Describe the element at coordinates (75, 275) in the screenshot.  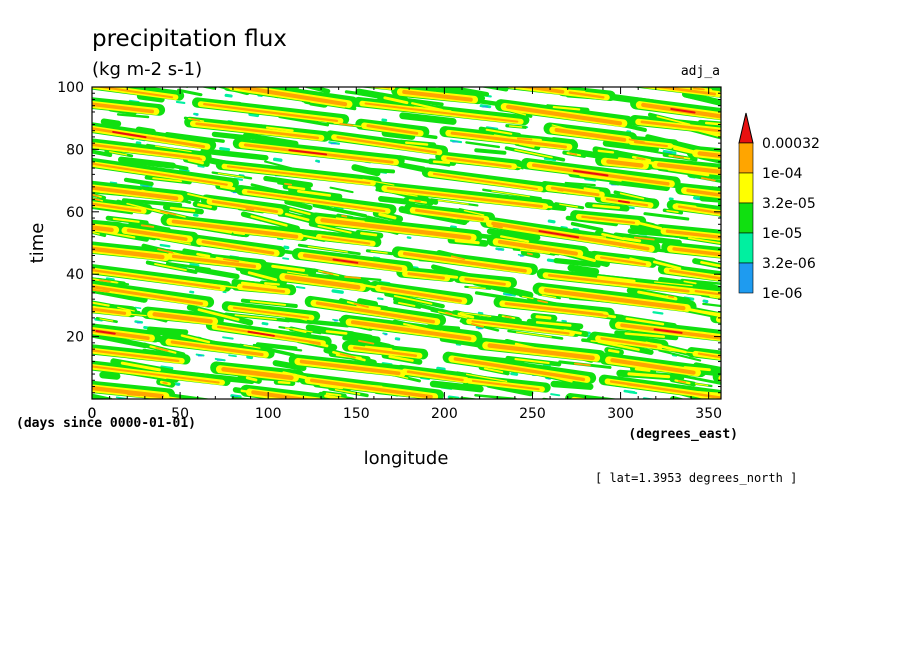
I see `y-tick-label: 40` at that location.